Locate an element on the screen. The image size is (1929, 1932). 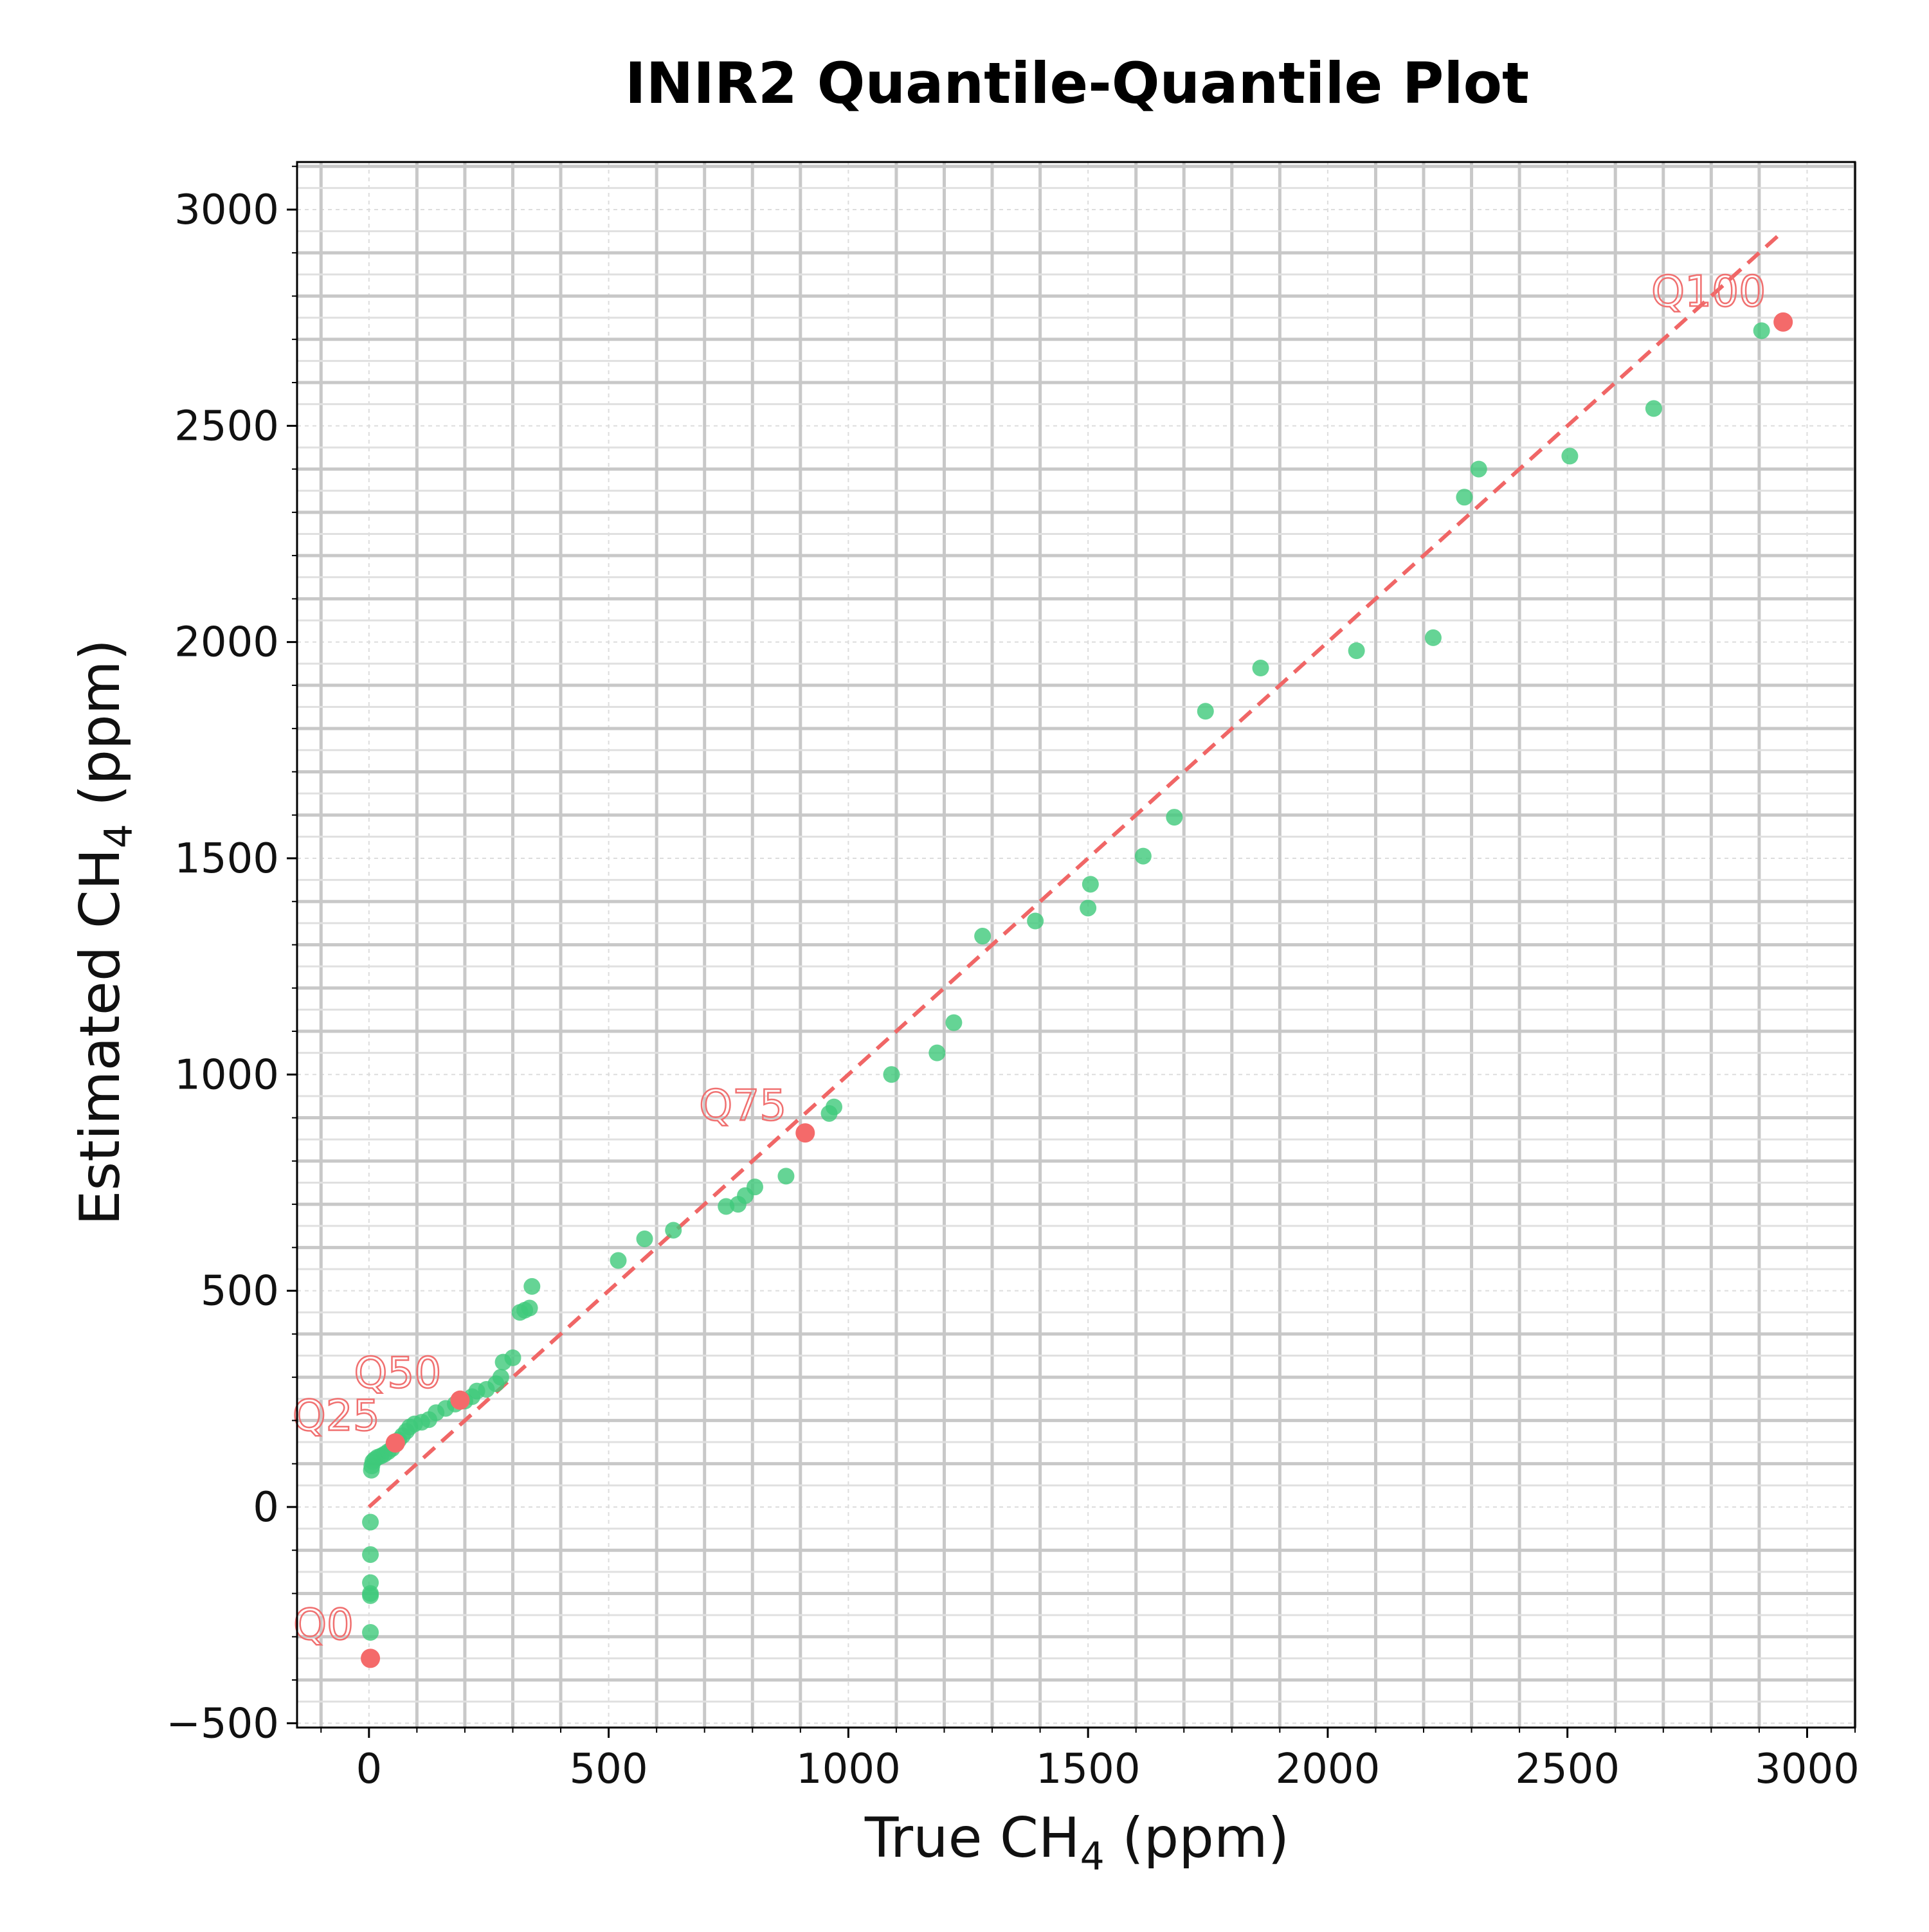
x-tick-label: 1500 is located at coordinates (1088, 1769).